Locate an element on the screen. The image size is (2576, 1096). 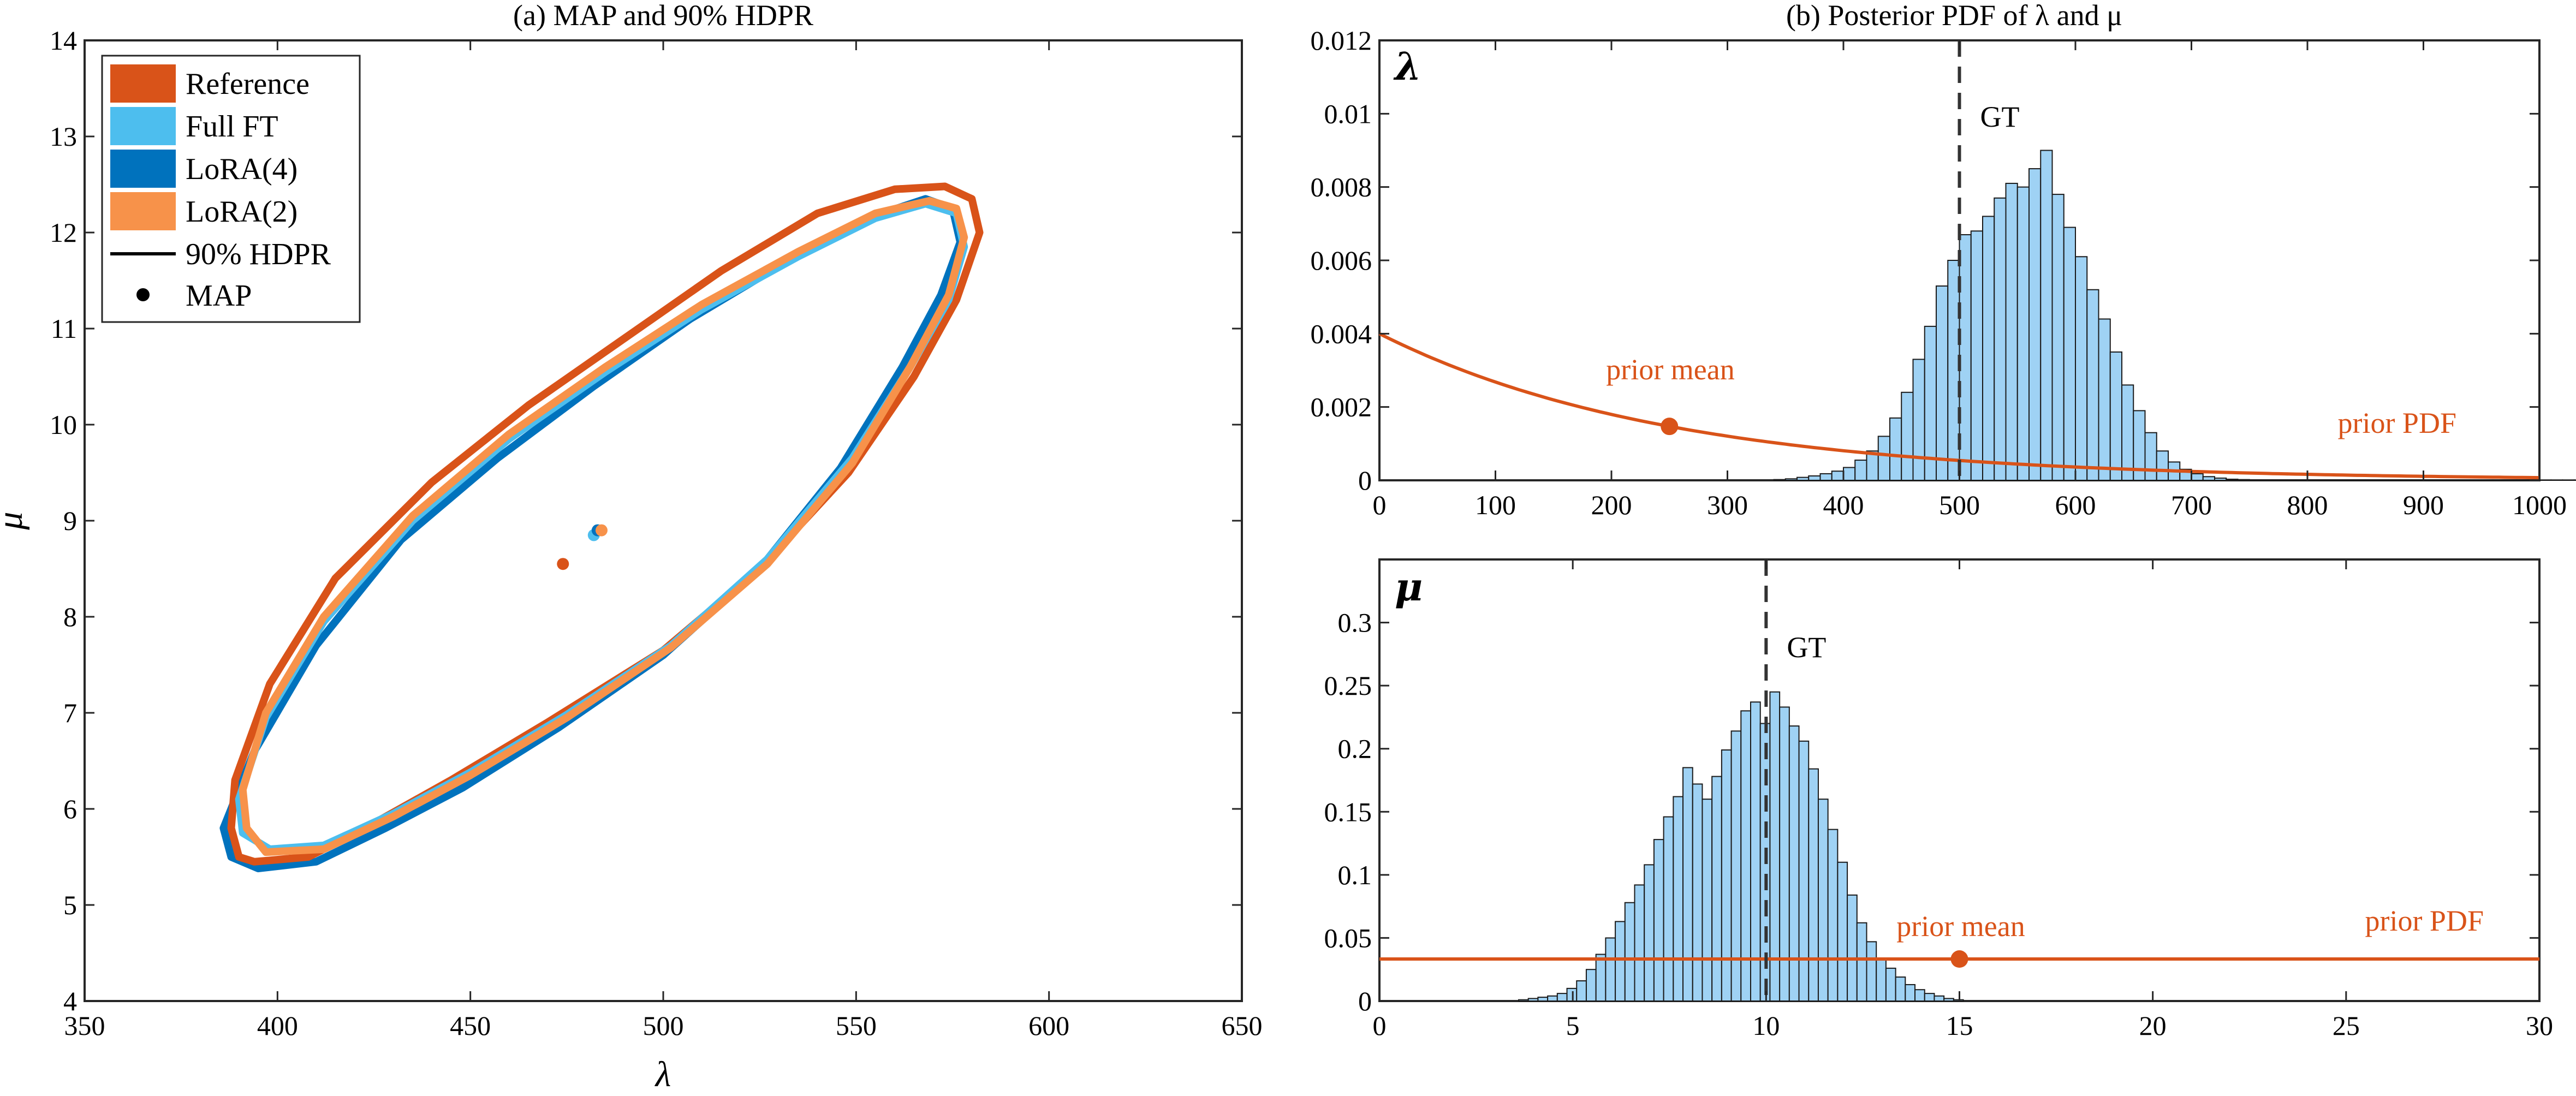
x-tick-label: 900 is located at coordinates (2423, 505).